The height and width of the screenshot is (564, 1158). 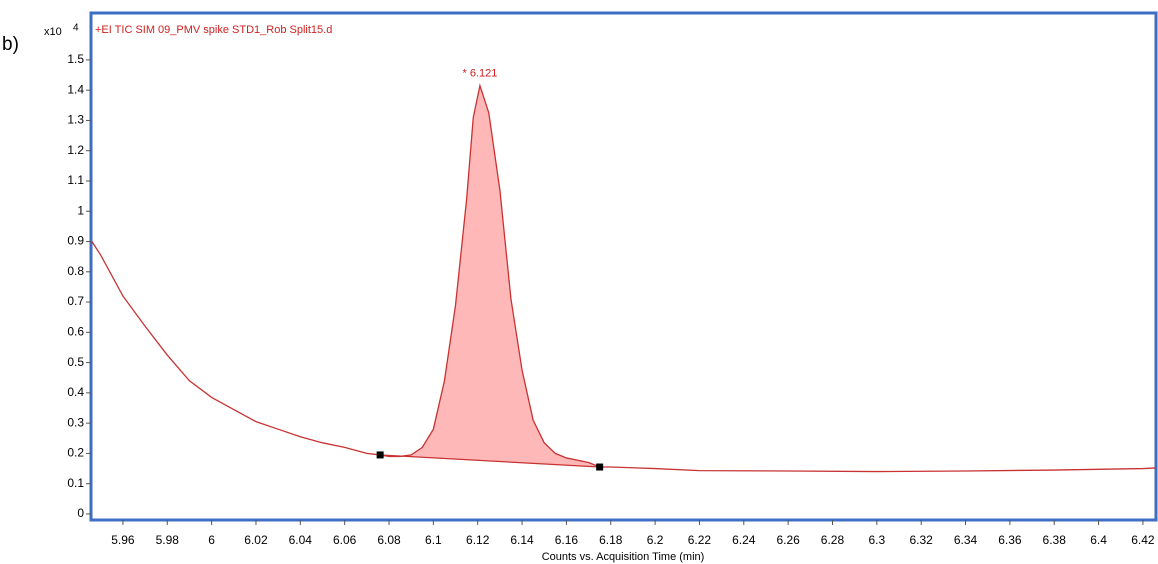 What do you see at coordinates (611, 540) in the screenshot?
I see `x-tick-label: 6.18` at bounding box center [611, 540].